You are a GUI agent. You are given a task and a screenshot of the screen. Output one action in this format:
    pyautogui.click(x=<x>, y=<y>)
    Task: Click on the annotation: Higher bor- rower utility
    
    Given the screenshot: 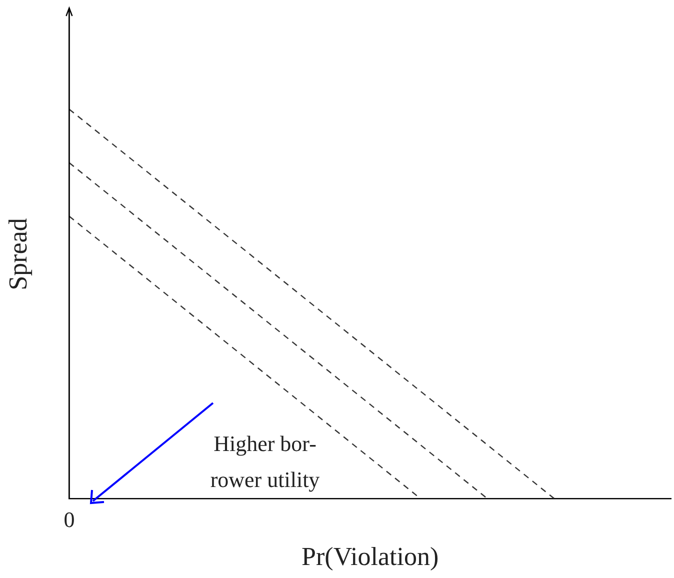 What is the action you would take?
    pyautogui.click(x=265, y=461)
    